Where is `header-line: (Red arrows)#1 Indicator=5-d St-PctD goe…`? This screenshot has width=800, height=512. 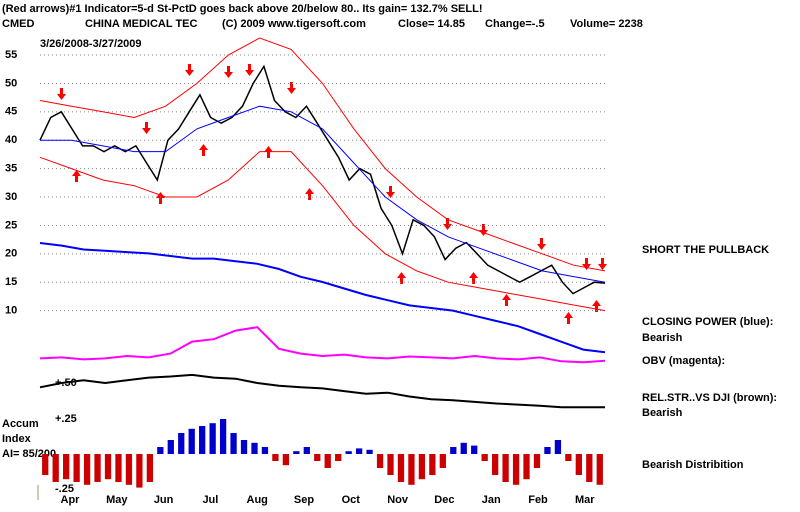 header-line: (Red arrows)#1 Indicator=5-d St-PctD goe… is located at coordinates (242, 9).